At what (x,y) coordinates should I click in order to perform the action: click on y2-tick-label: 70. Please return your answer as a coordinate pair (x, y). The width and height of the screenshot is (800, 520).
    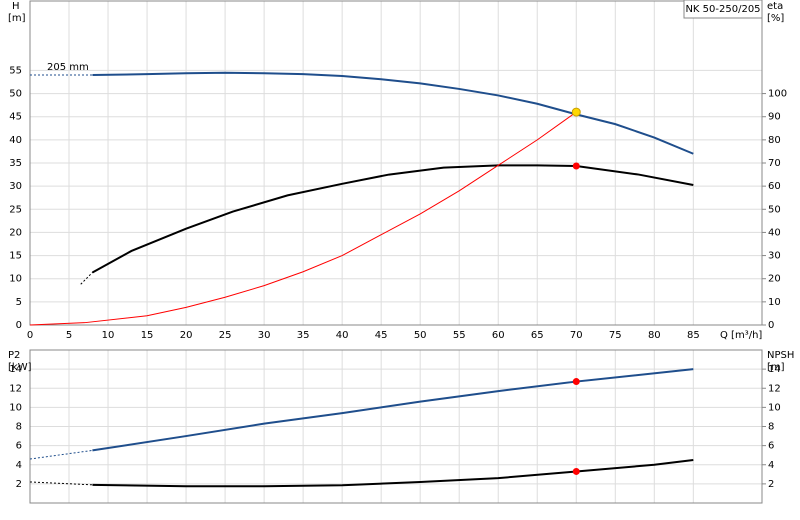
    Looking at the image, I should click on (774, 163).